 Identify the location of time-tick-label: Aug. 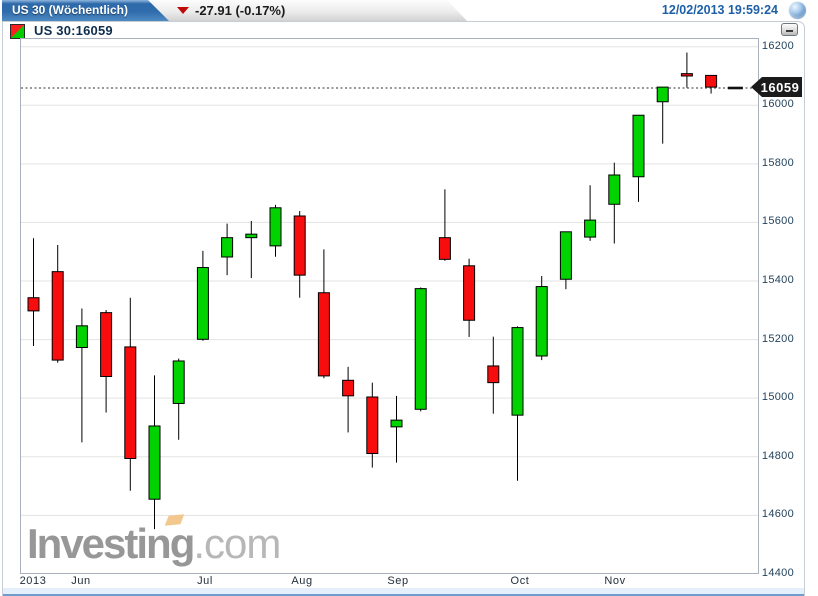
(302, 581).